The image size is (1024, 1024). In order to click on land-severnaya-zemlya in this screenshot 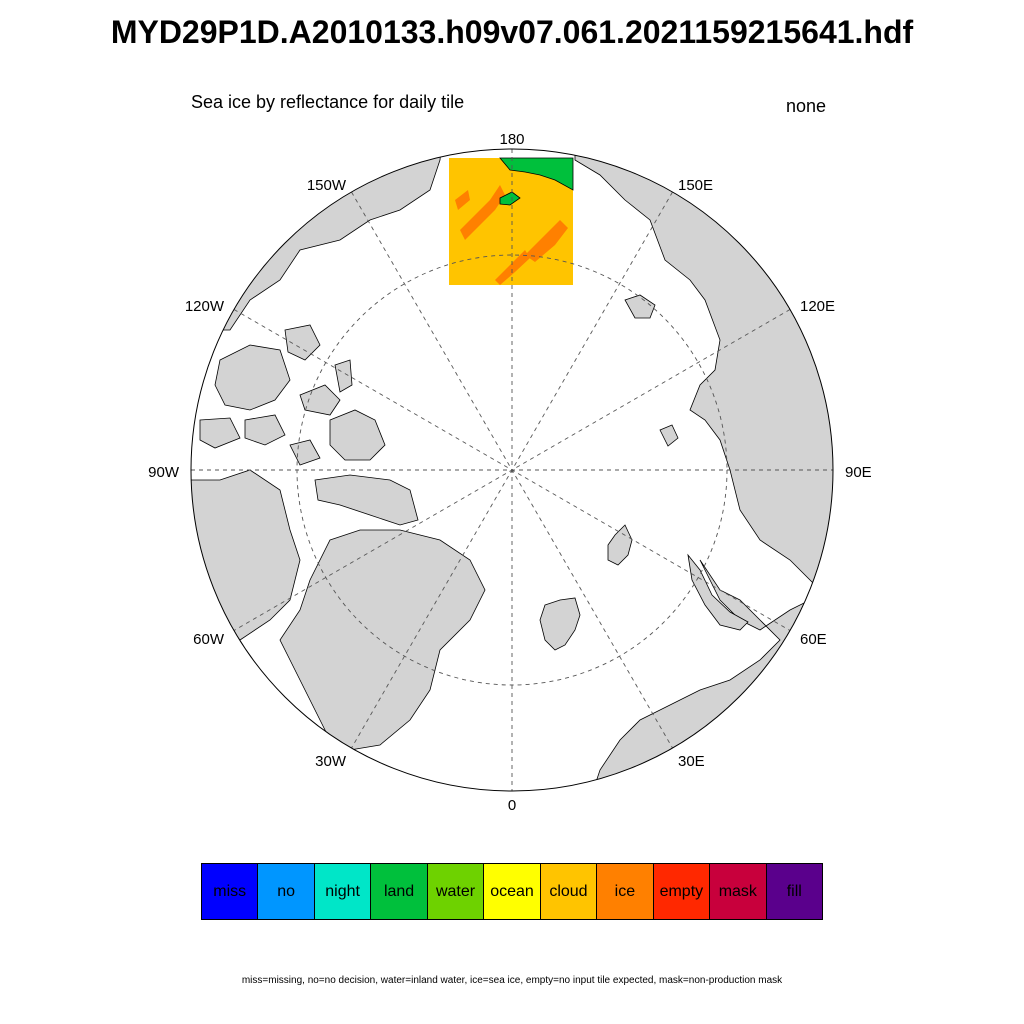, I will do `click(669, 435)`.